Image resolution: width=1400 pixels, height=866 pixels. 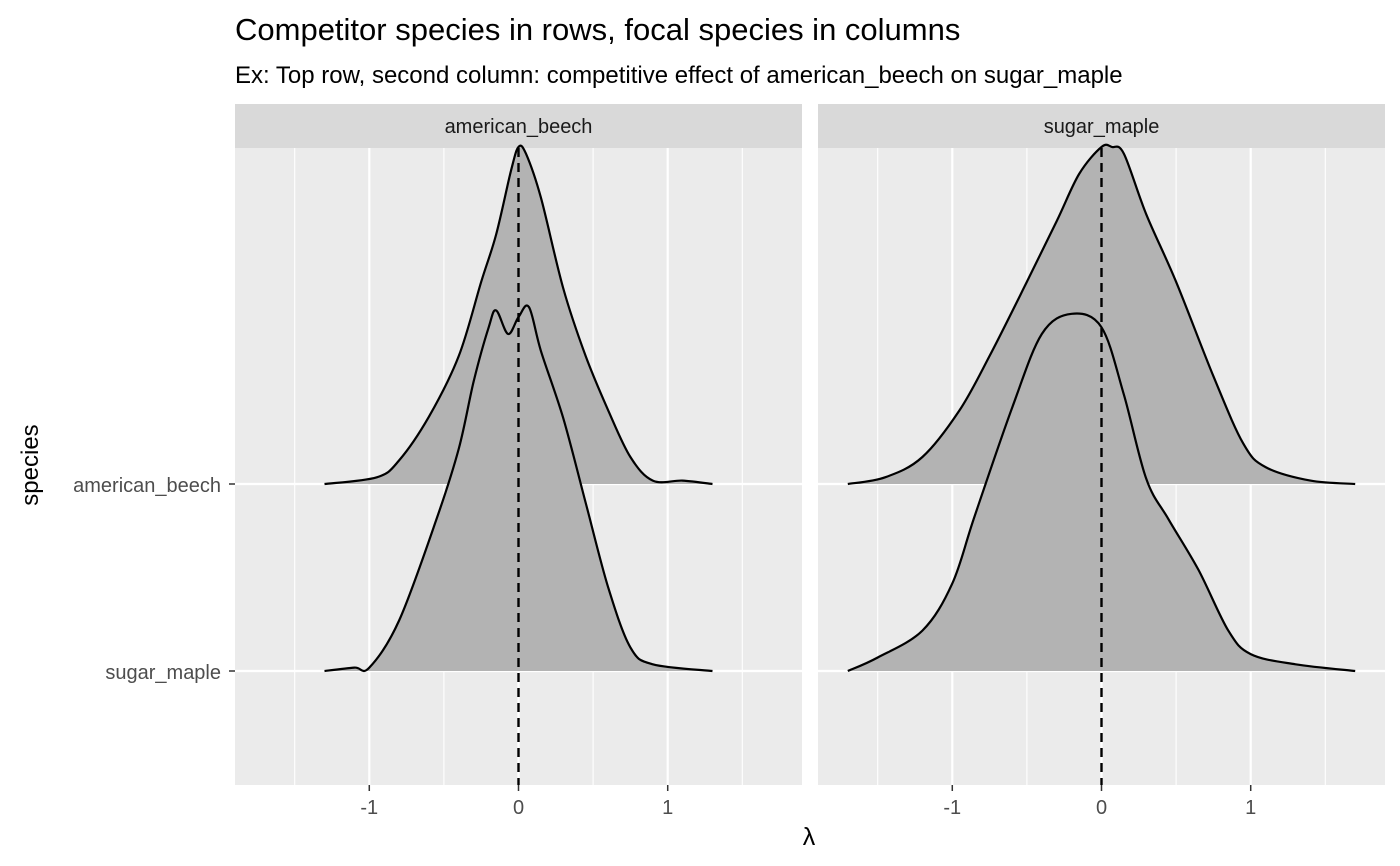 I want to click on facet-strip-label: sugar_maple, so click(x=1102, y=127).